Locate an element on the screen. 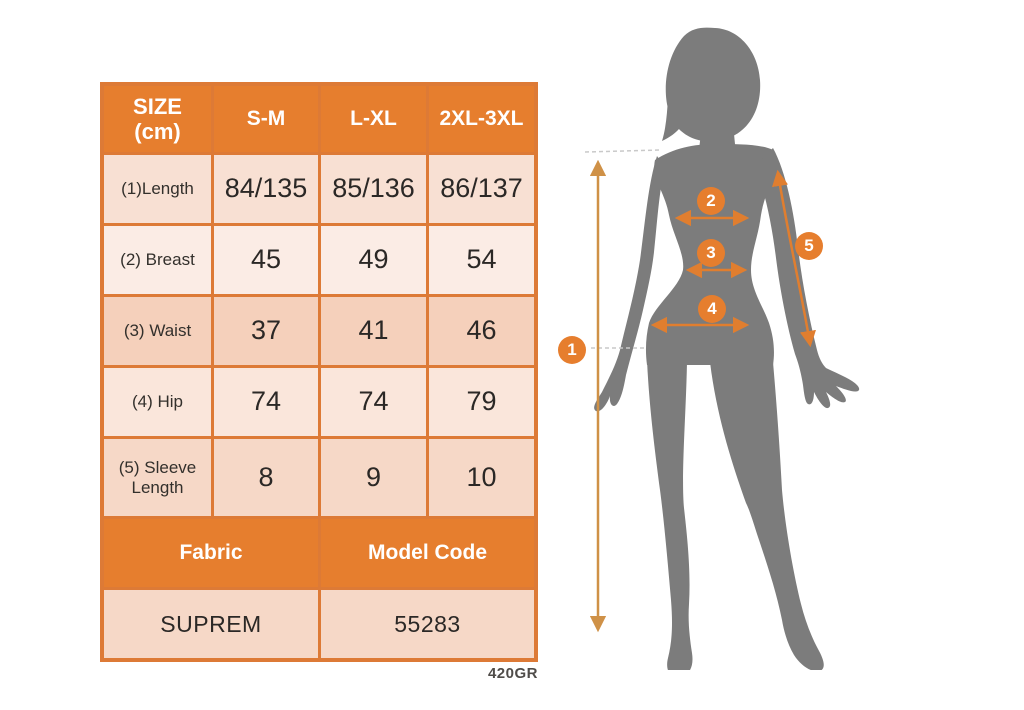 The image size is (1024, 710). marker-5-sleeve: 5 is located at coordinates (809, 246).